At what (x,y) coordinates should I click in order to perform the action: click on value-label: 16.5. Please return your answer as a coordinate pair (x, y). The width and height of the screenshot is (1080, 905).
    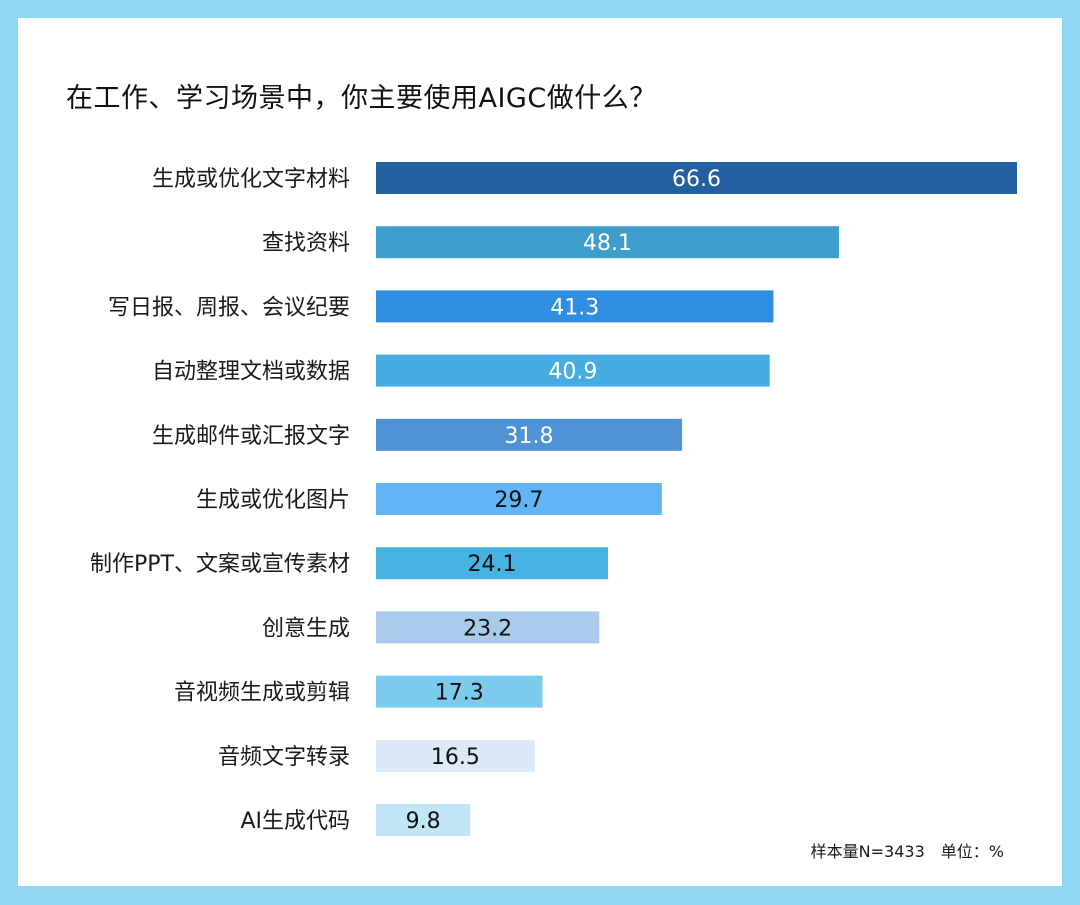
    Looking at the image, I should click on (455, 757).